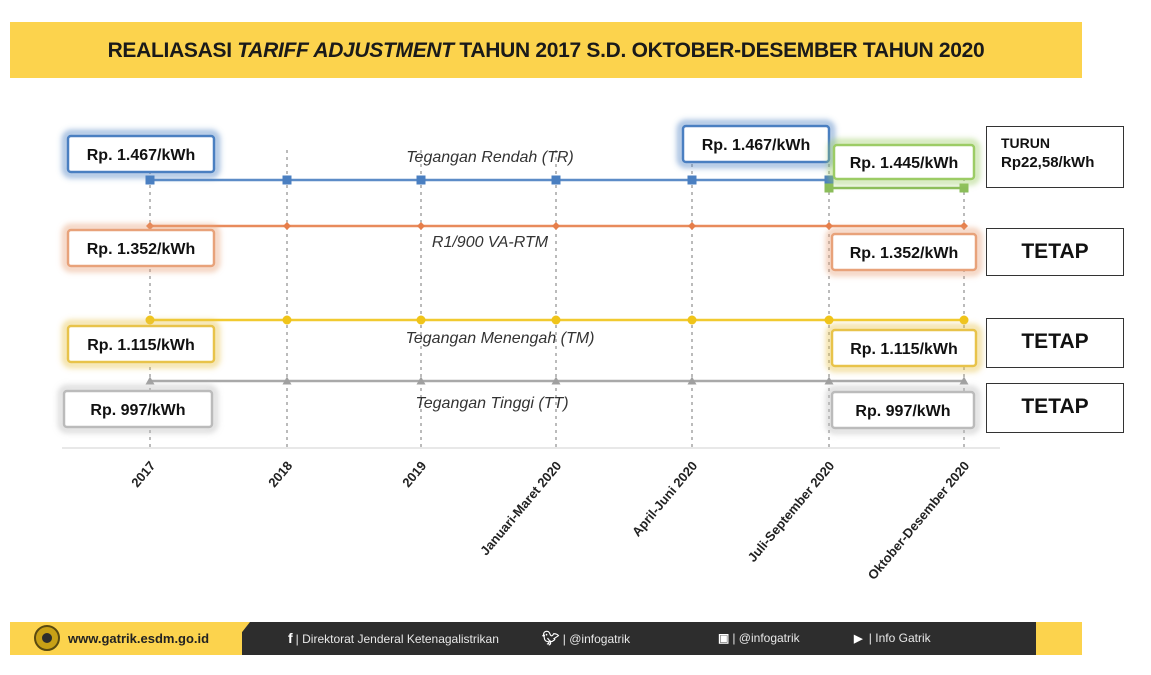 The height and width of the screenshot is (675, 1151). Describe the element at coordinates (791, 511) in the screenshot. I see `x-tick-label: Juli-September 2020` at that location.